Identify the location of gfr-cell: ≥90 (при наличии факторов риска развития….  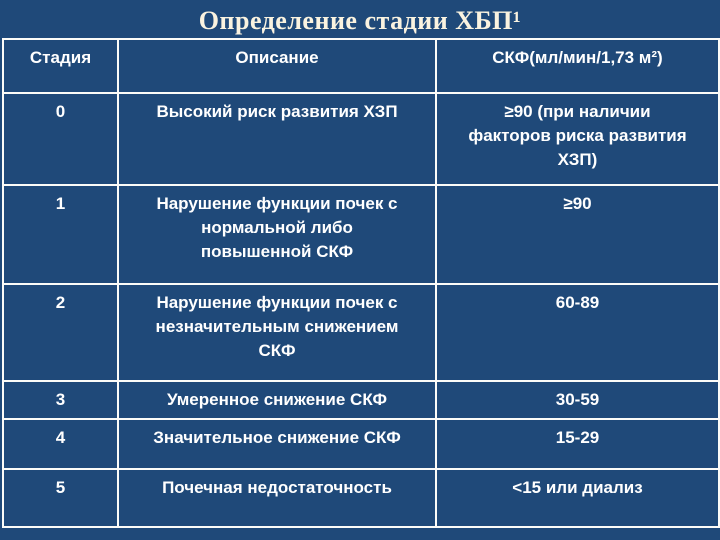
(577, 139).